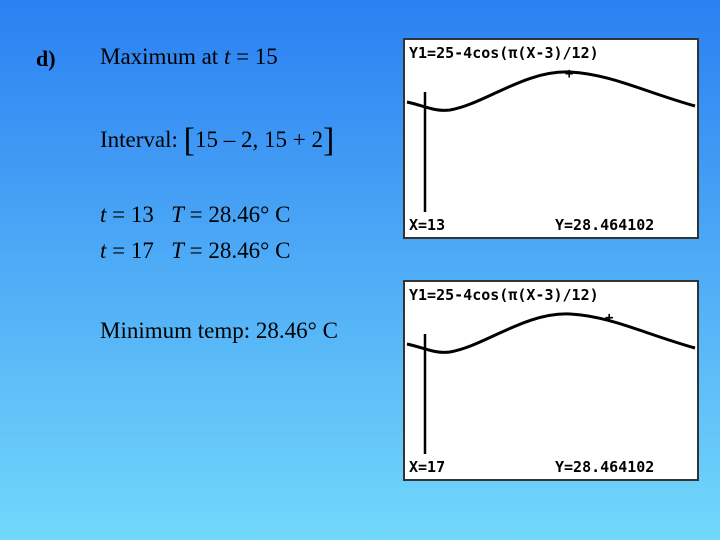 This screenshot has height=540, width=720. I want to click on text: Interval:, so click(139, 139).